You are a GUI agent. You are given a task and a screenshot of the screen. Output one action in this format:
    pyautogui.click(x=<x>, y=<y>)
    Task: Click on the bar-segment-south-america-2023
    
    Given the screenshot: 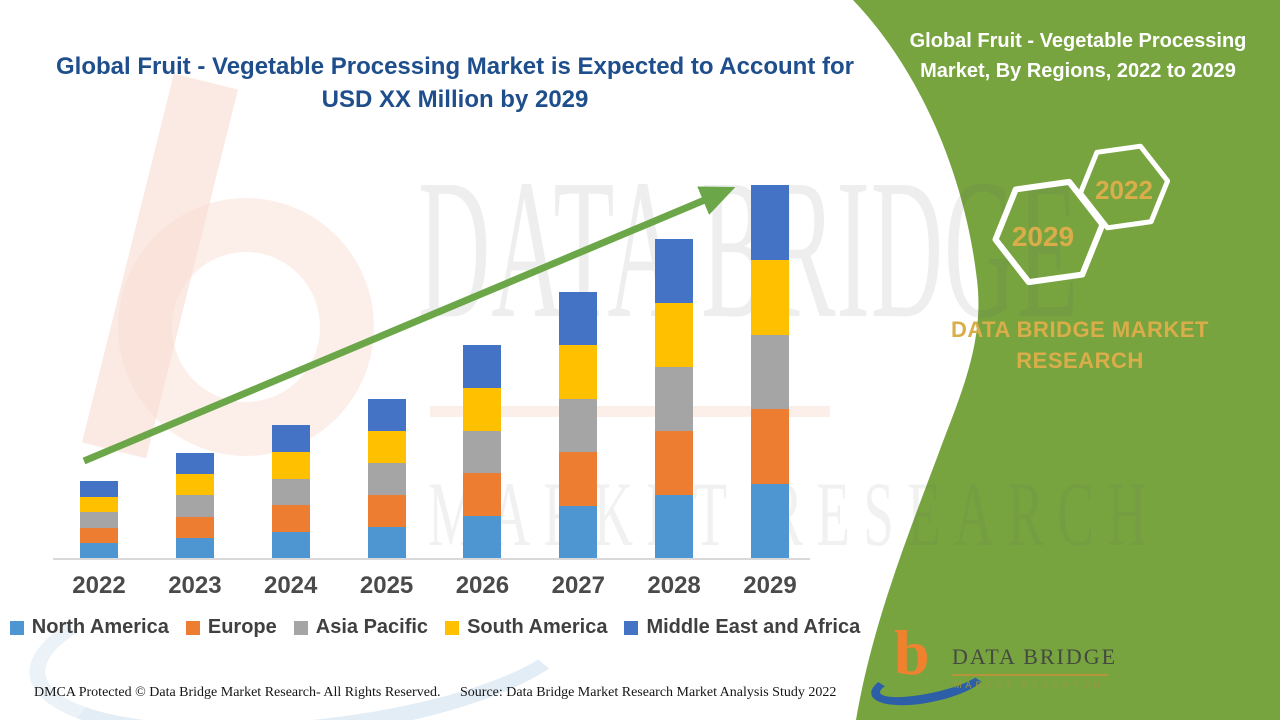 What is the action you would take?
    pyautogui.click(x=194, y=485)
    